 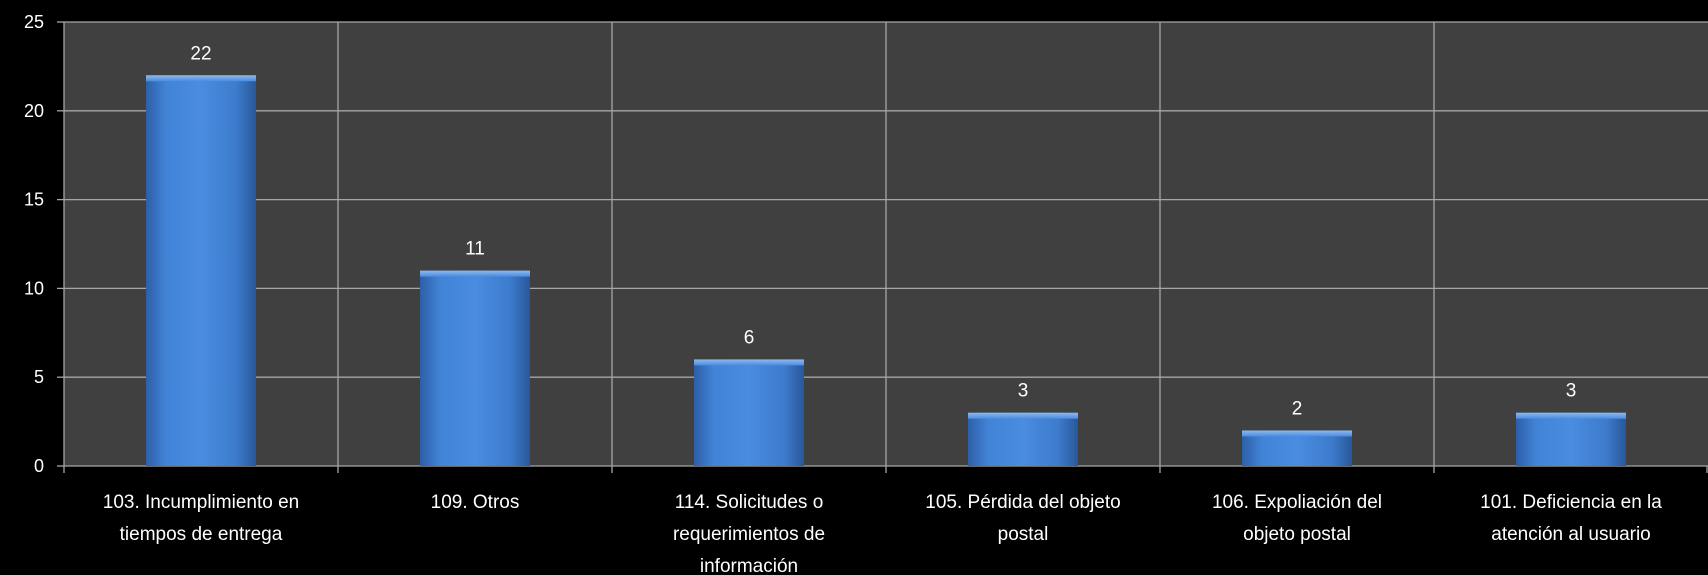 What do you see at coordinates (1571, 502) in the screenshot?
I see `category-label-line: 101. Deficiencia en la` at bounding box center [1571, 502].